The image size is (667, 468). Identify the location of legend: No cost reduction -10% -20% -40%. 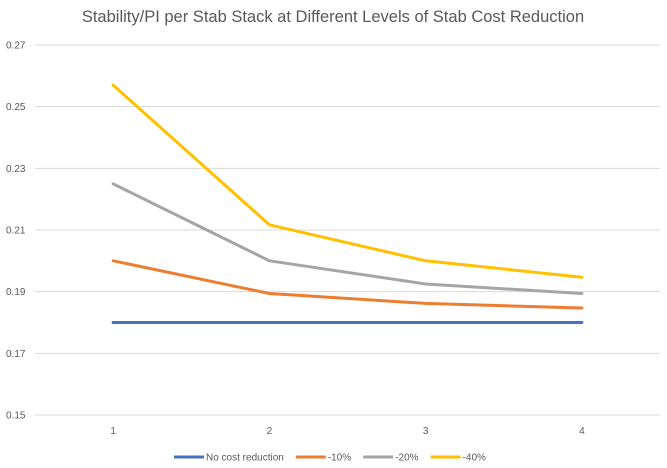
(330, 458).